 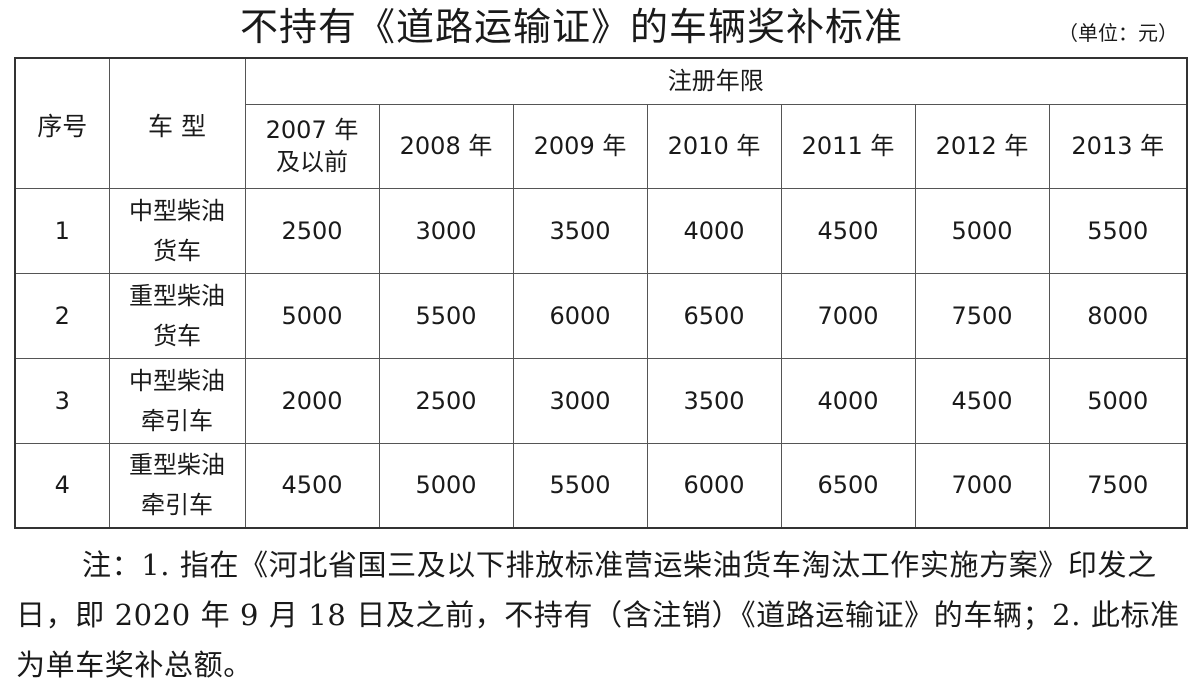 What do you see at coordinates (62, 400) in the screenshot?
I see `row-seq: 3` at bounding box center [62, 400].